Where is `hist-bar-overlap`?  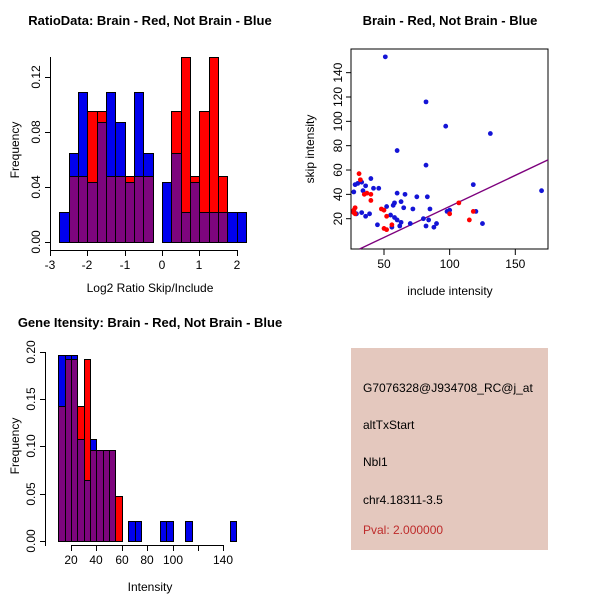
hist-bar-overlap is located at coordinates (148, 209).